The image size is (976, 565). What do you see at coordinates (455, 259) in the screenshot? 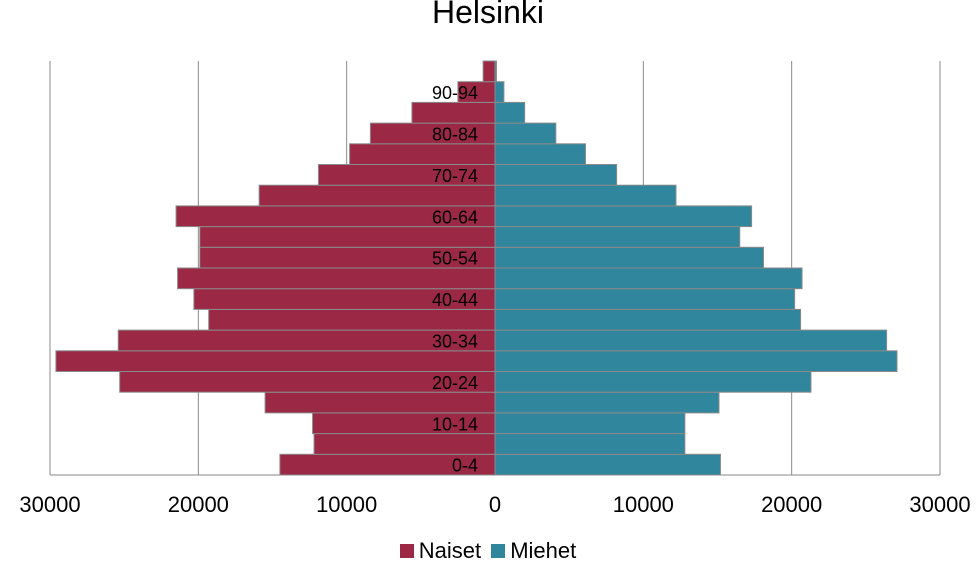
I see `category-label: 50-54` at bounding box center [455, 259].